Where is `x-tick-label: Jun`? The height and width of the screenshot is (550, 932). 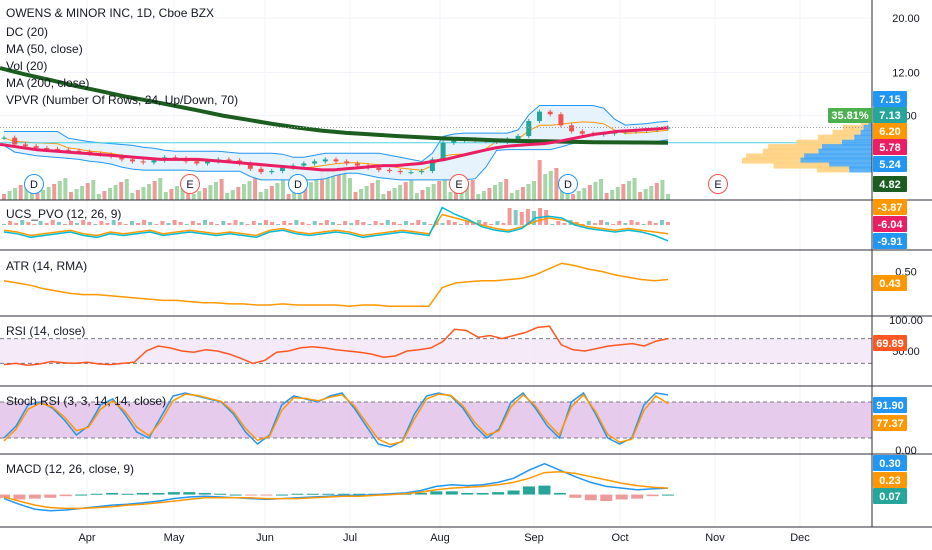
x-tick-label: Jun is located at coordinates (265, 538).